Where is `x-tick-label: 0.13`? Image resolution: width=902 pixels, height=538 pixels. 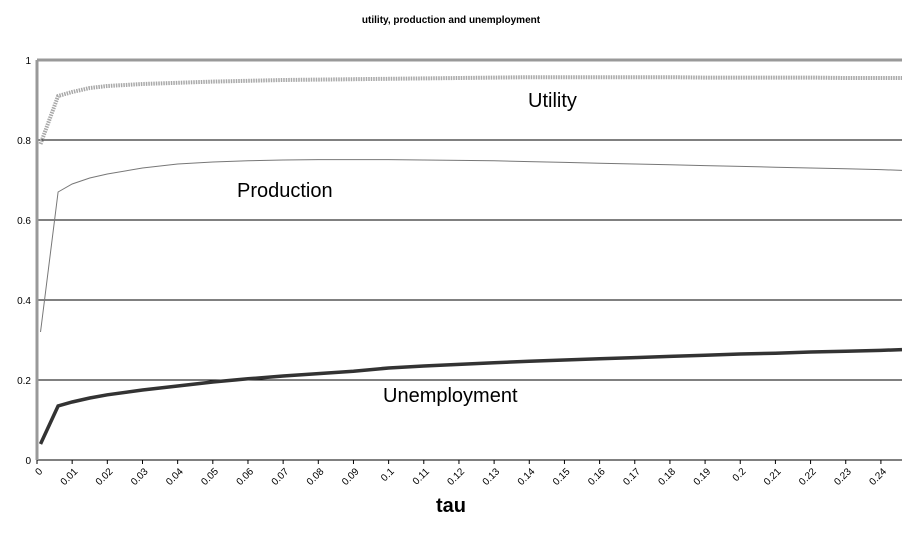
x-tick-label: 0.13 is located at coordinates (492, 477).